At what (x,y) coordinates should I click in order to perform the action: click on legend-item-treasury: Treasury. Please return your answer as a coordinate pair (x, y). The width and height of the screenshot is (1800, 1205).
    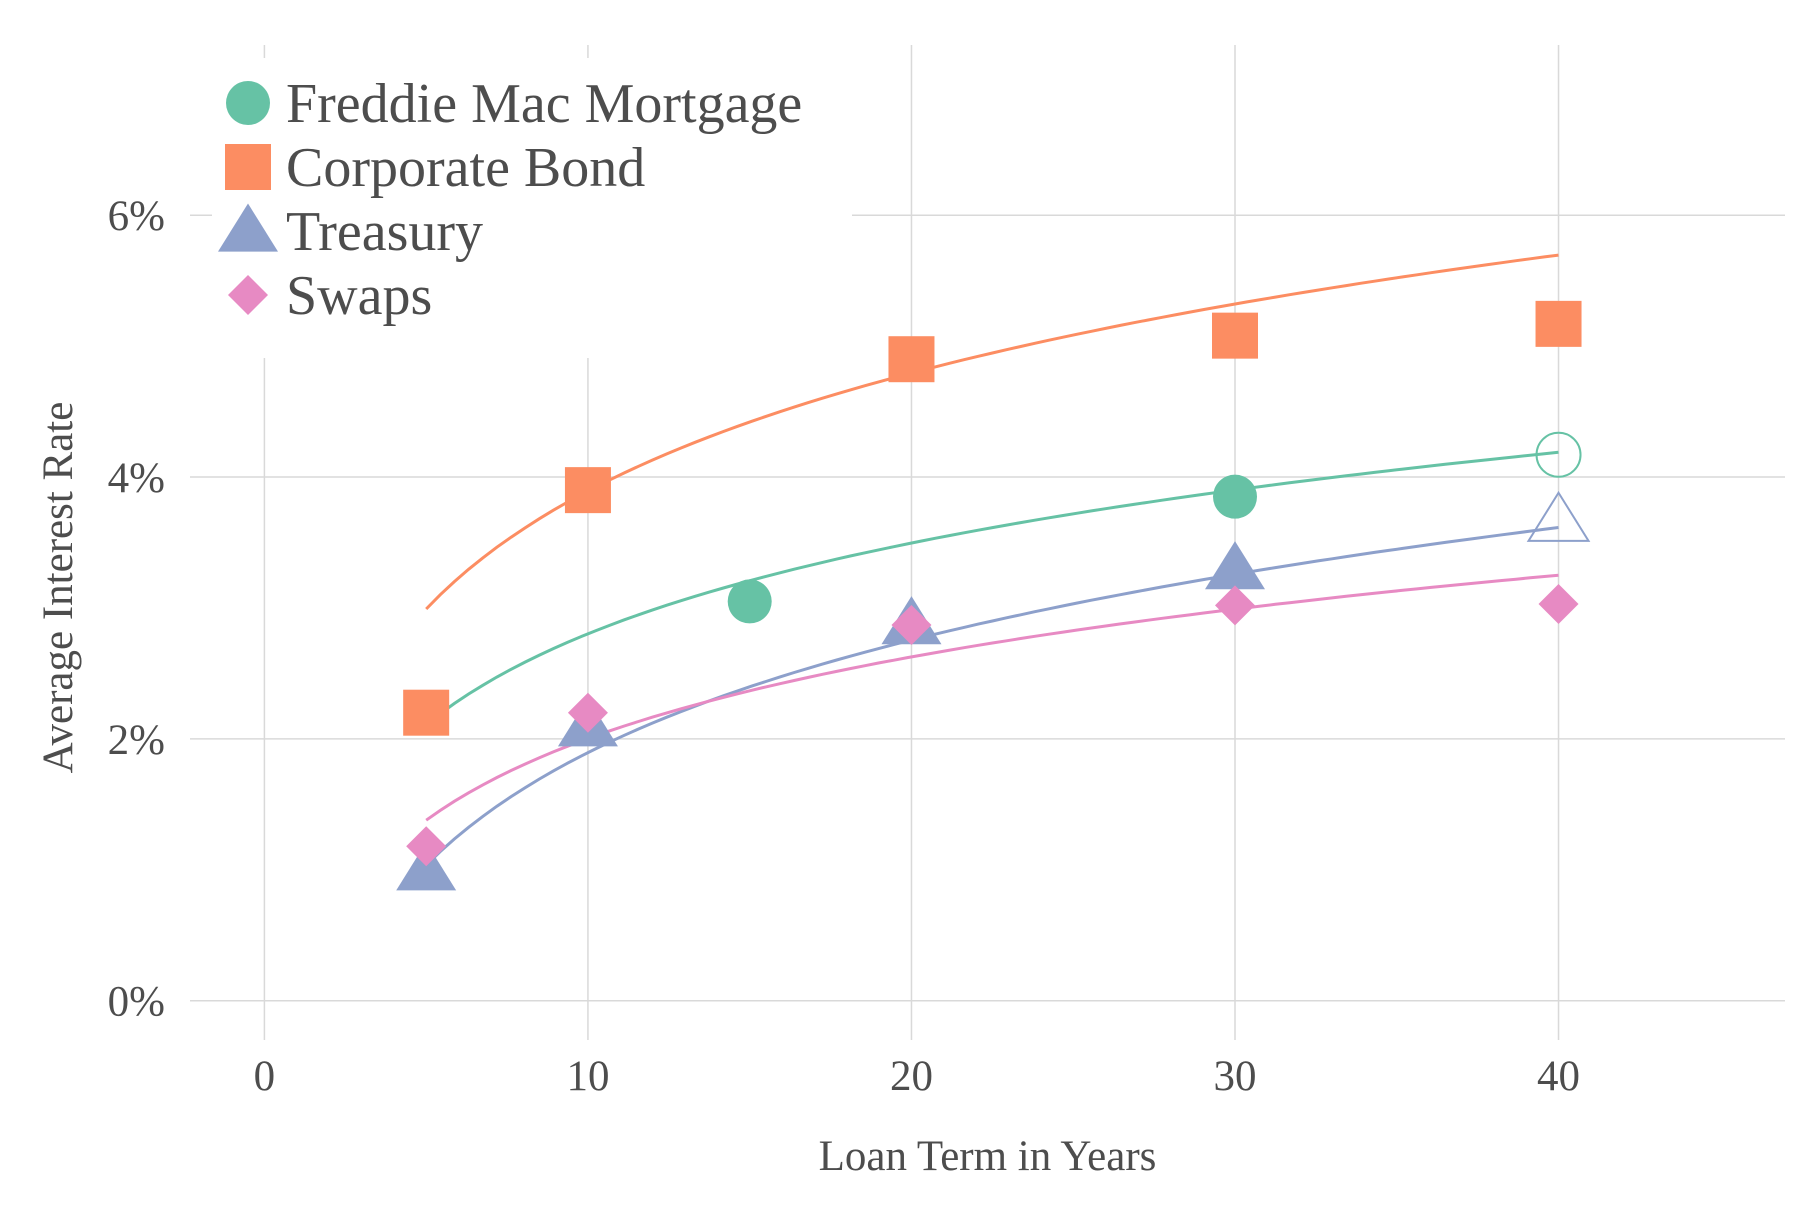
    Looking at the image, I should click on (350, 232).